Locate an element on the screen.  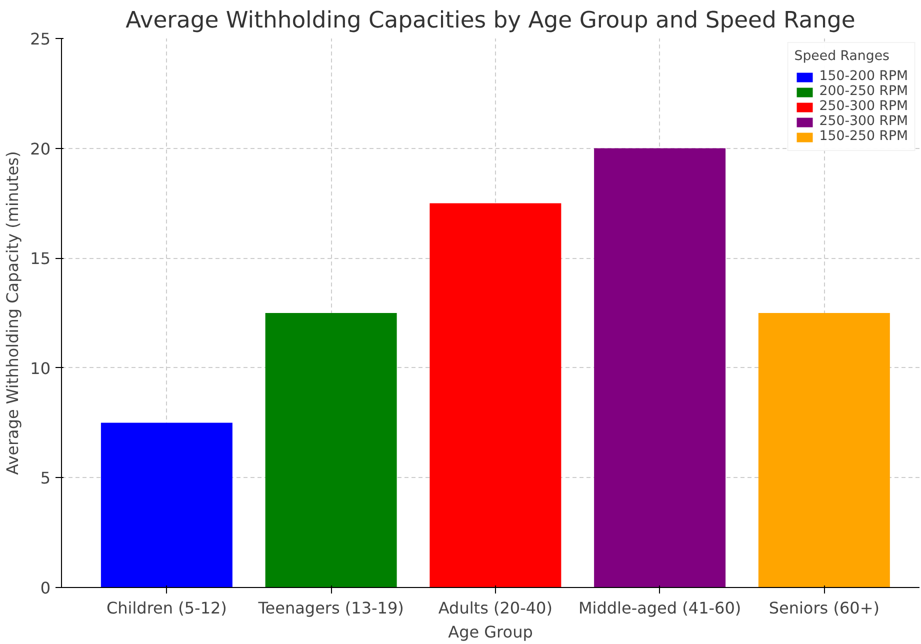
y-tick-label: 25 is located at coordinates (40, 39).